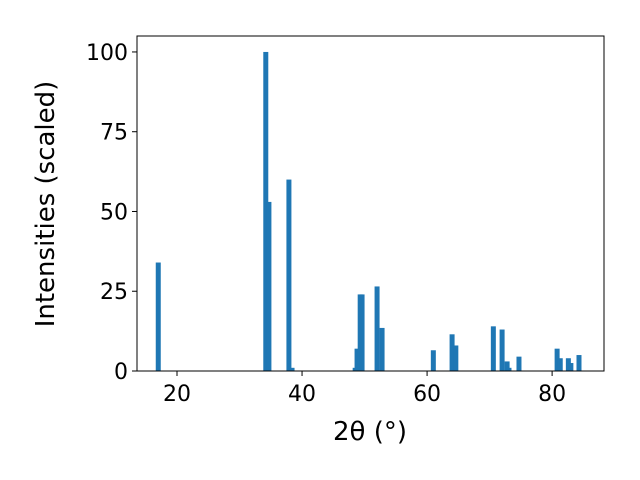 The image size is (640, 480). What do you see at coordinates (114, 292) in the screenshot?
I see `y-tick-label: 25` at bounding box center [114, 292].